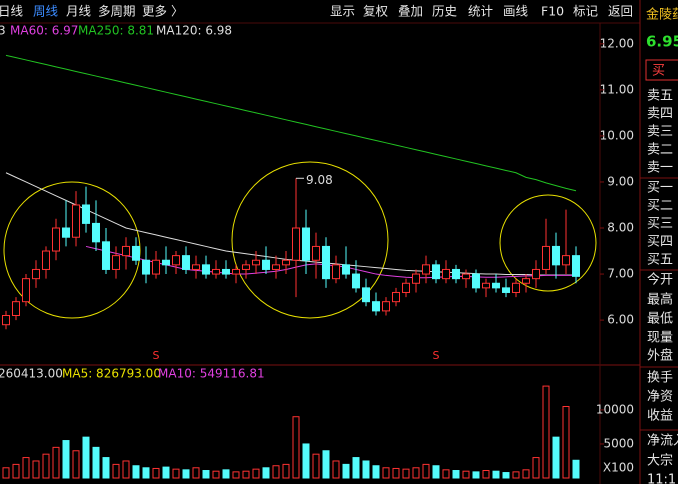 Image resolution: width=678 pixels, height=484 pixels. What do you see at coordinates (620, 11) in the screenshot?
I see `tool-button: 返回` at bounding box center [620, 11].